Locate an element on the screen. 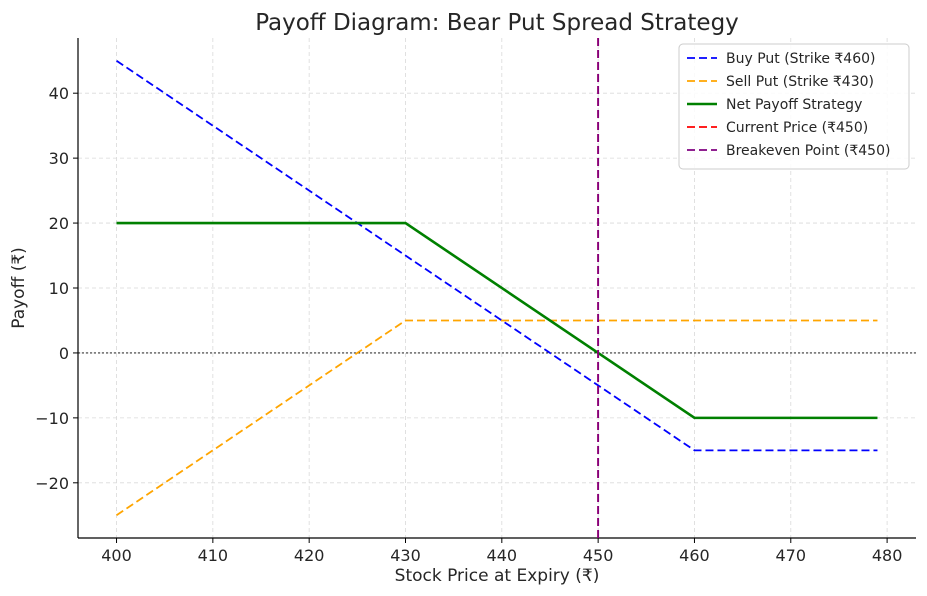 Image resolution: width=927 pixels, height=596 pixels. x-tick-label: 410 is located at coordinates (213, 555).